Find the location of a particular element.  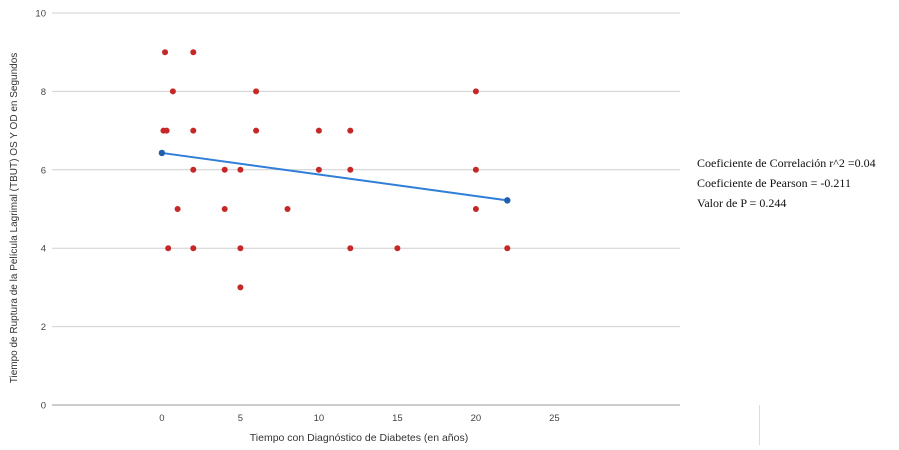

x-tick-label: 25 is located at coordinates (554, 418).